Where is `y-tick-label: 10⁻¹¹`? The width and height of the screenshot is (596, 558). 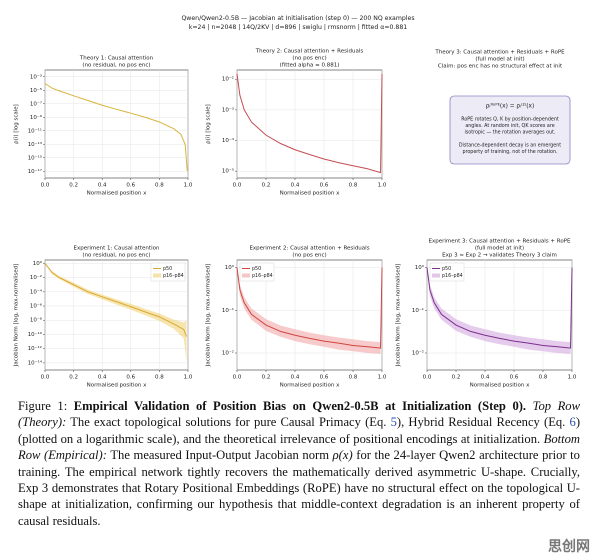
y-tick-label: 10⁻¹¹ is located at coordinates (35, 130).